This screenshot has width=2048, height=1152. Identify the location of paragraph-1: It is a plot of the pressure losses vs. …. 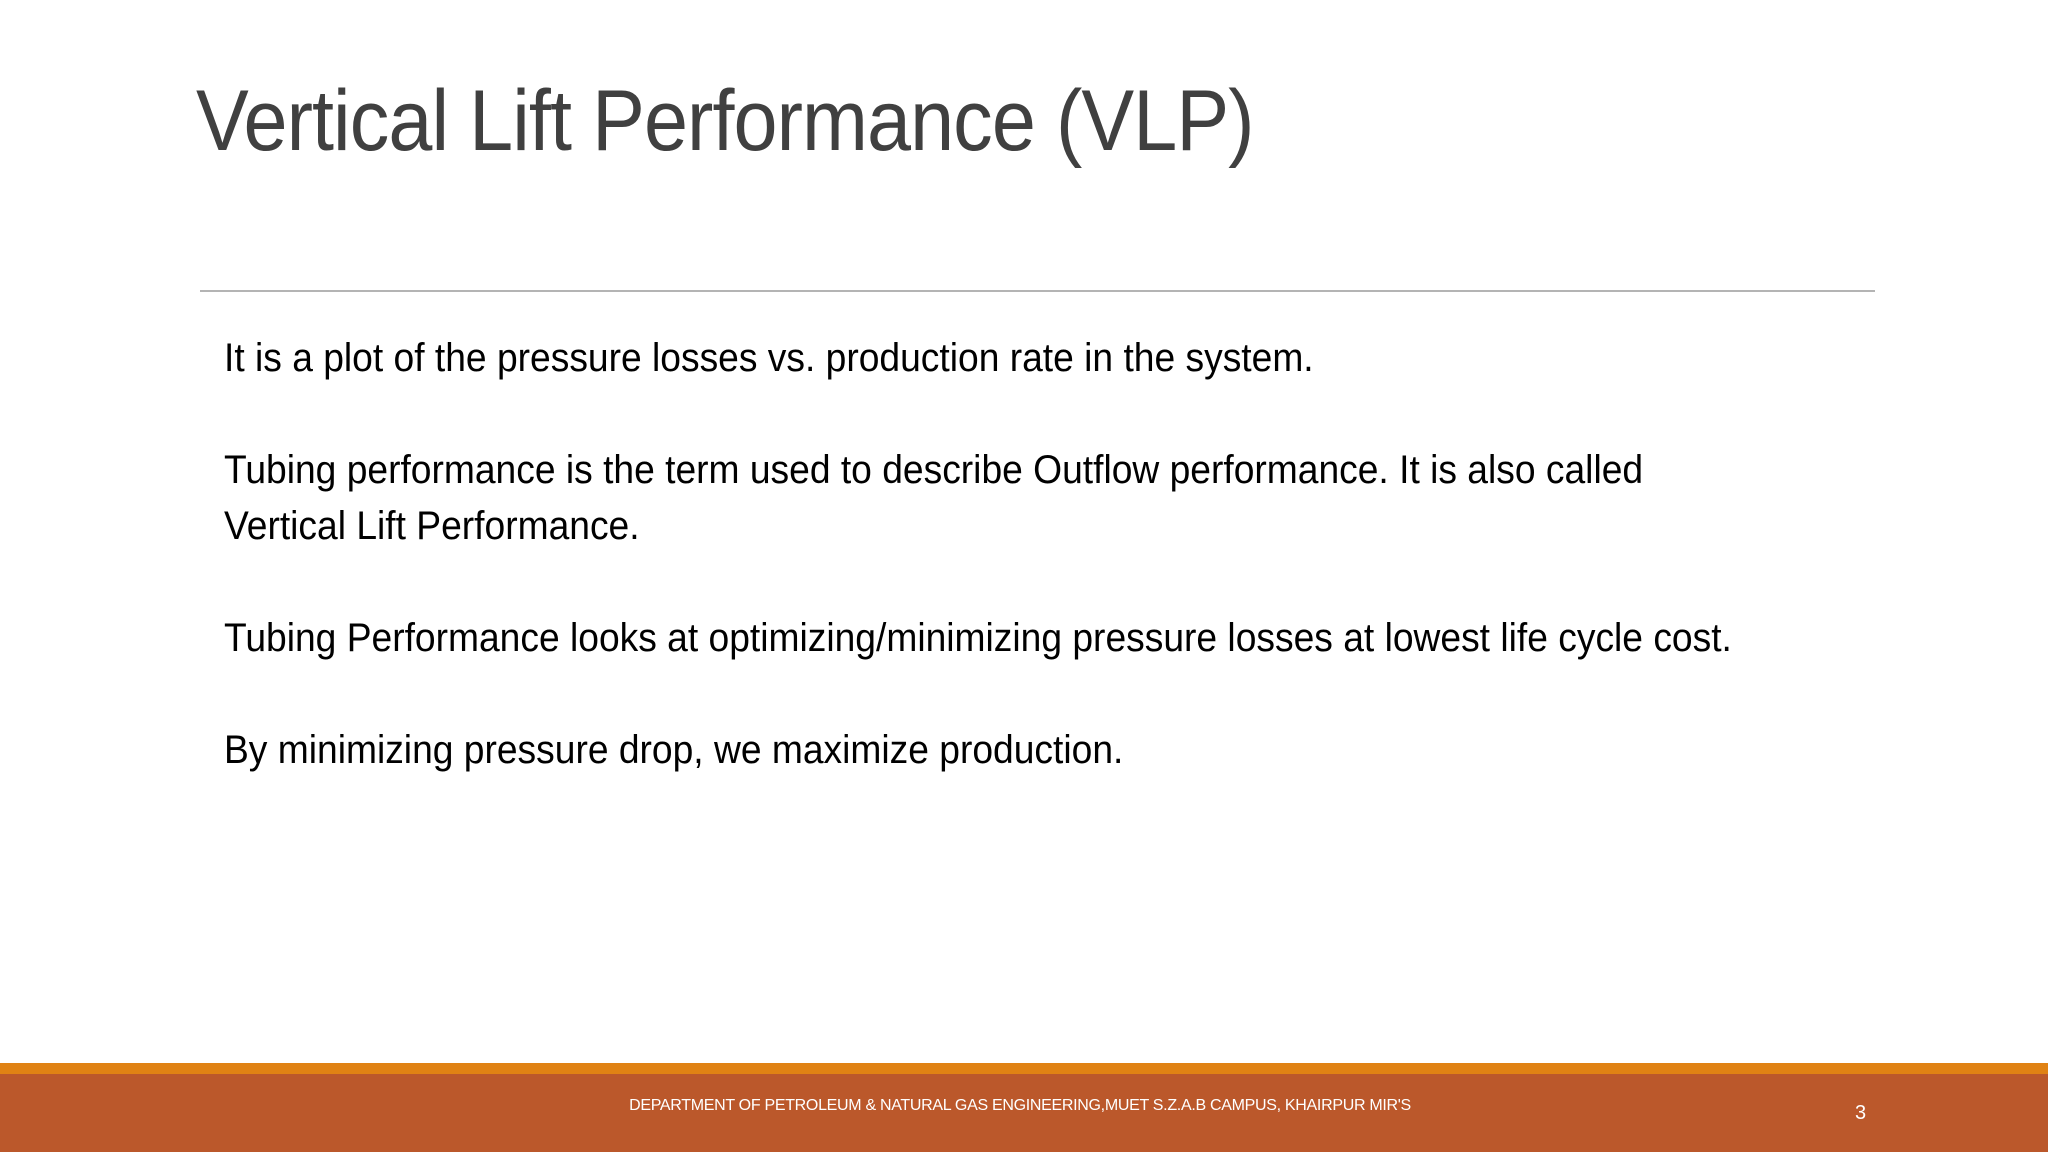
(769, 358).